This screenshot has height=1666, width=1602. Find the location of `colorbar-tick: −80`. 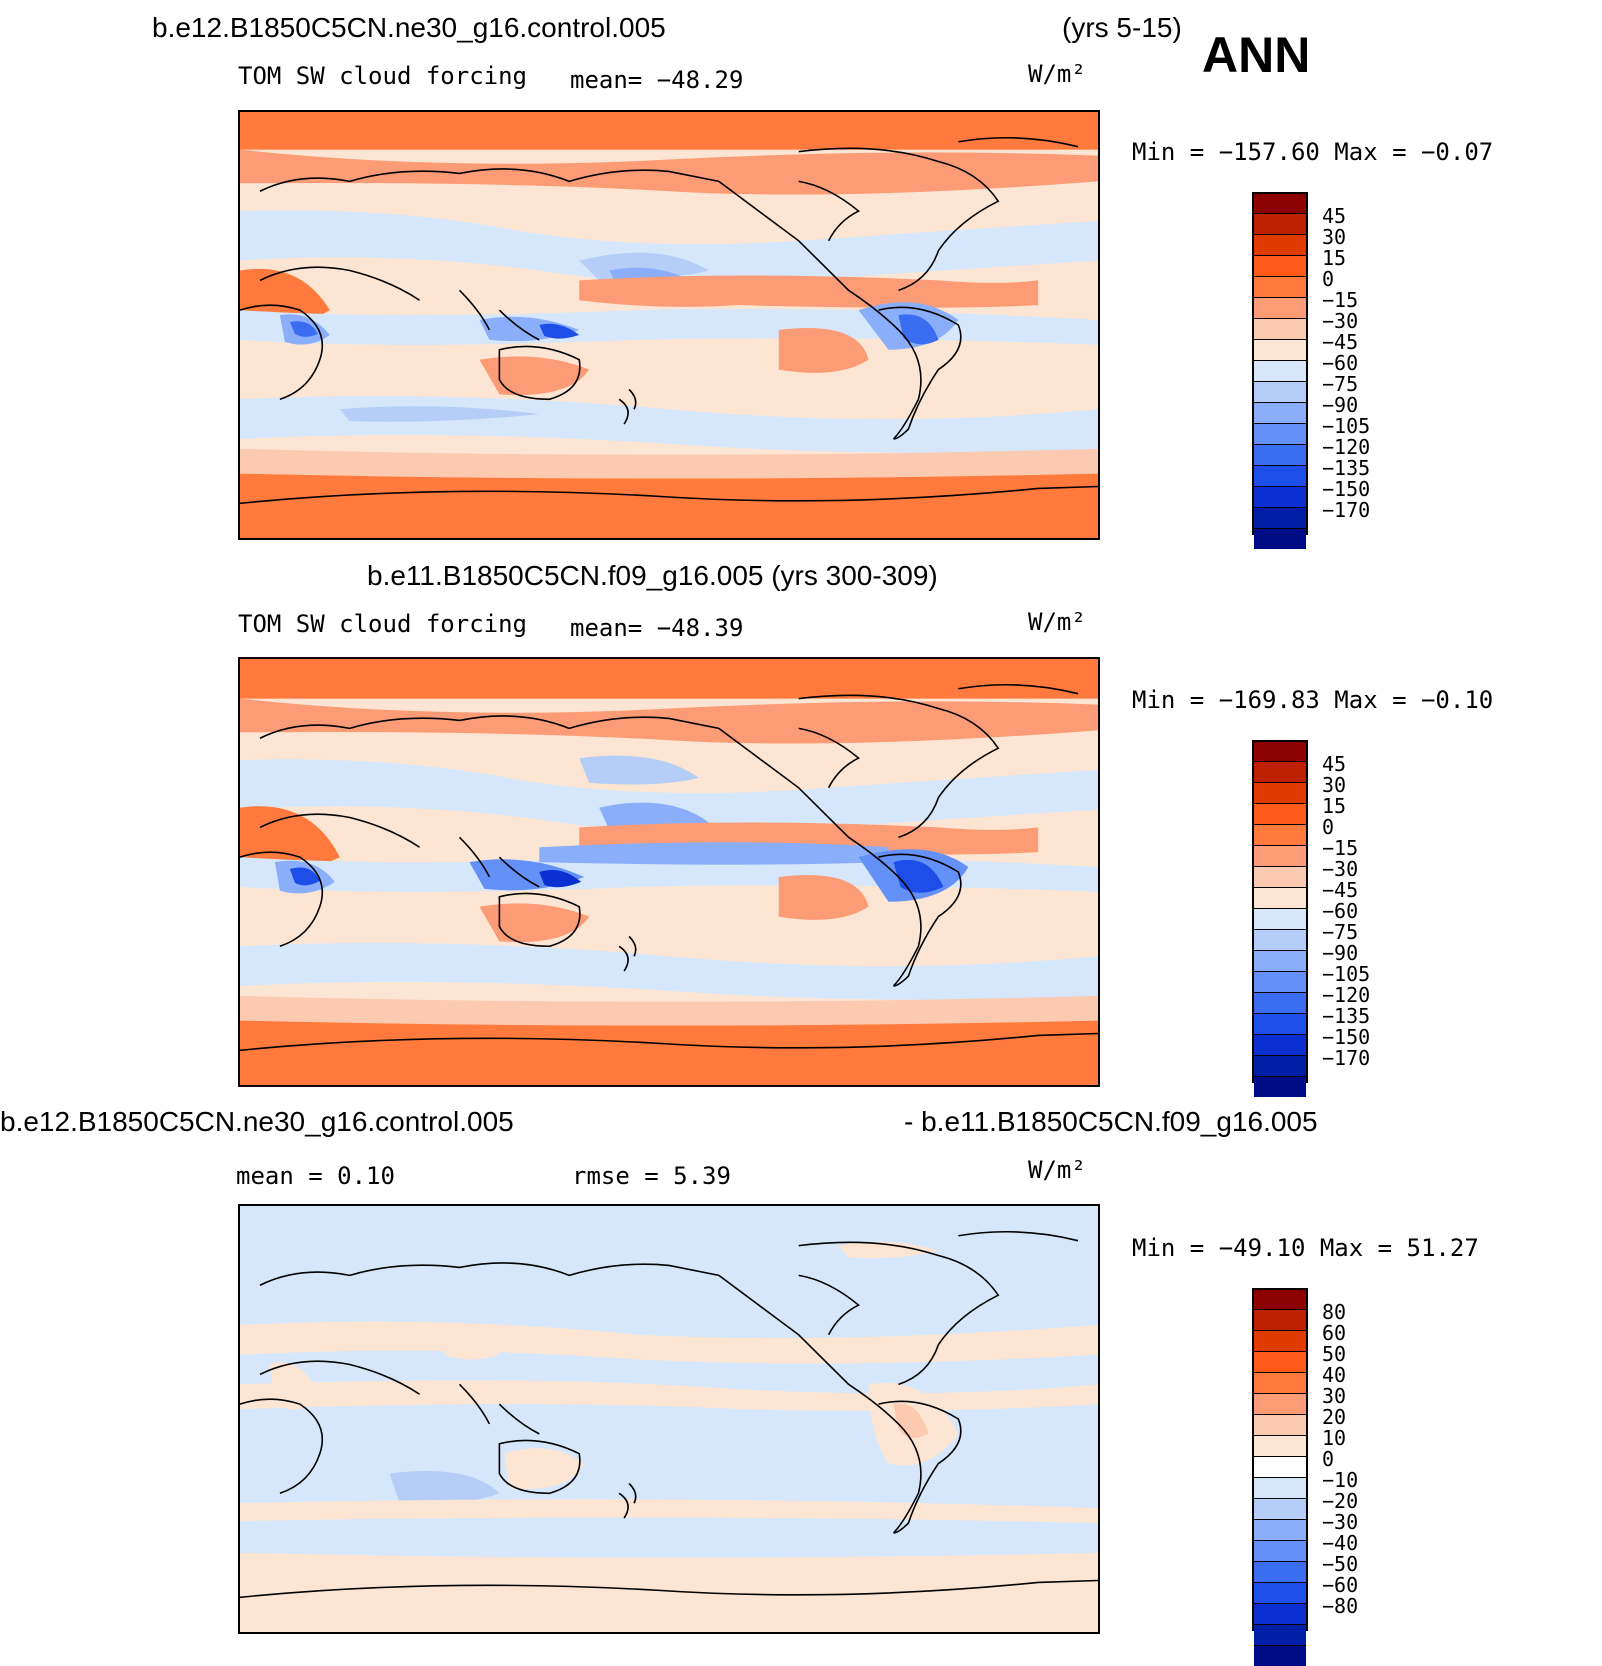

colorbar-tick: −80 is located at coordinates (1340, 1606).